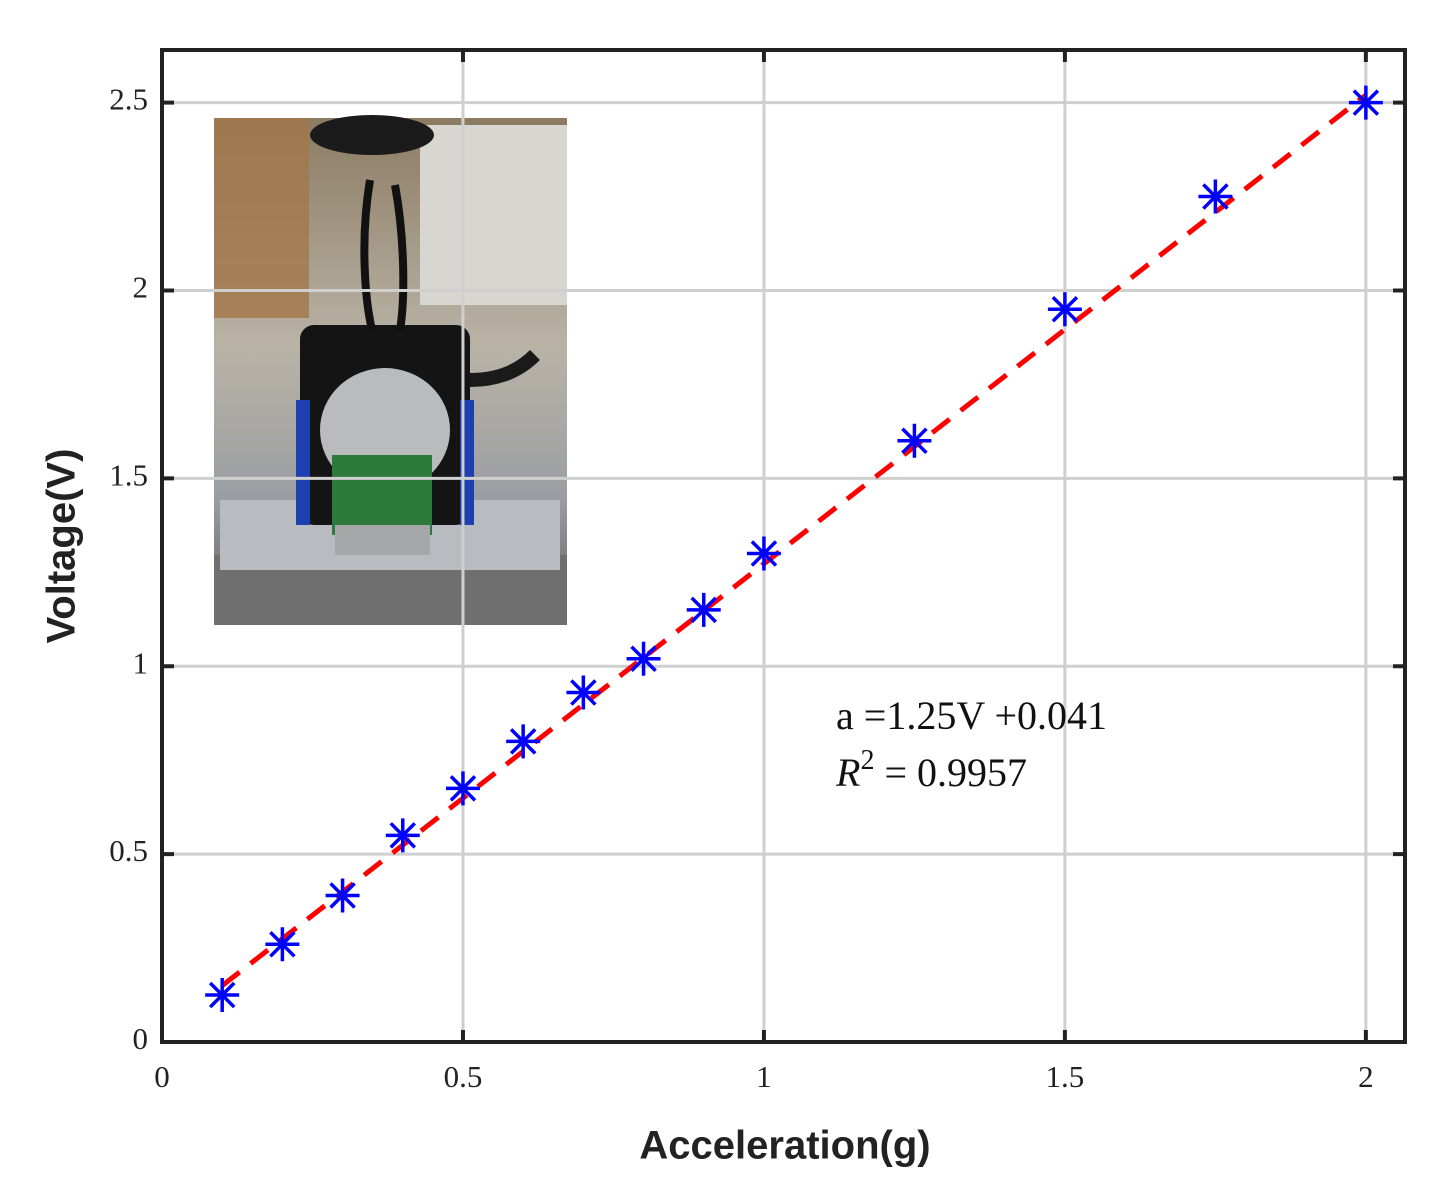 This screenshot has height=1200, width=1431. Describe the element at coordinates (971, 715) in the screenshot. I see `fit-equation: a =1.25V +0.041` at that location.